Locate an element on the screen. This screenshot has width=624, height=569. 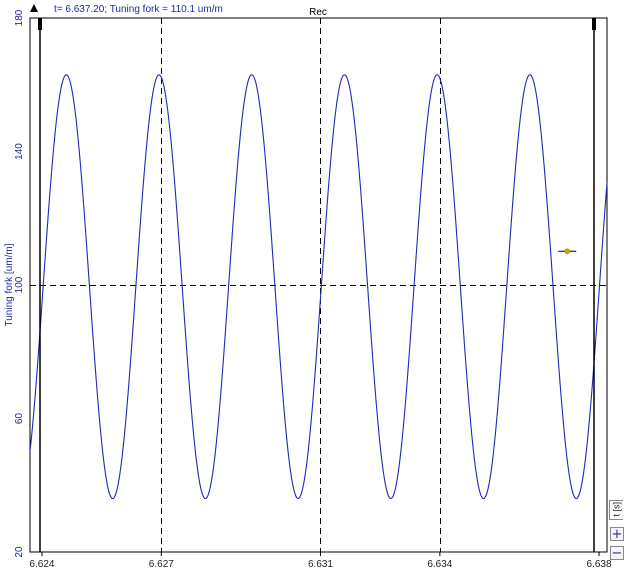
y-tick-label: 20 is located at coordinates (19, 552).